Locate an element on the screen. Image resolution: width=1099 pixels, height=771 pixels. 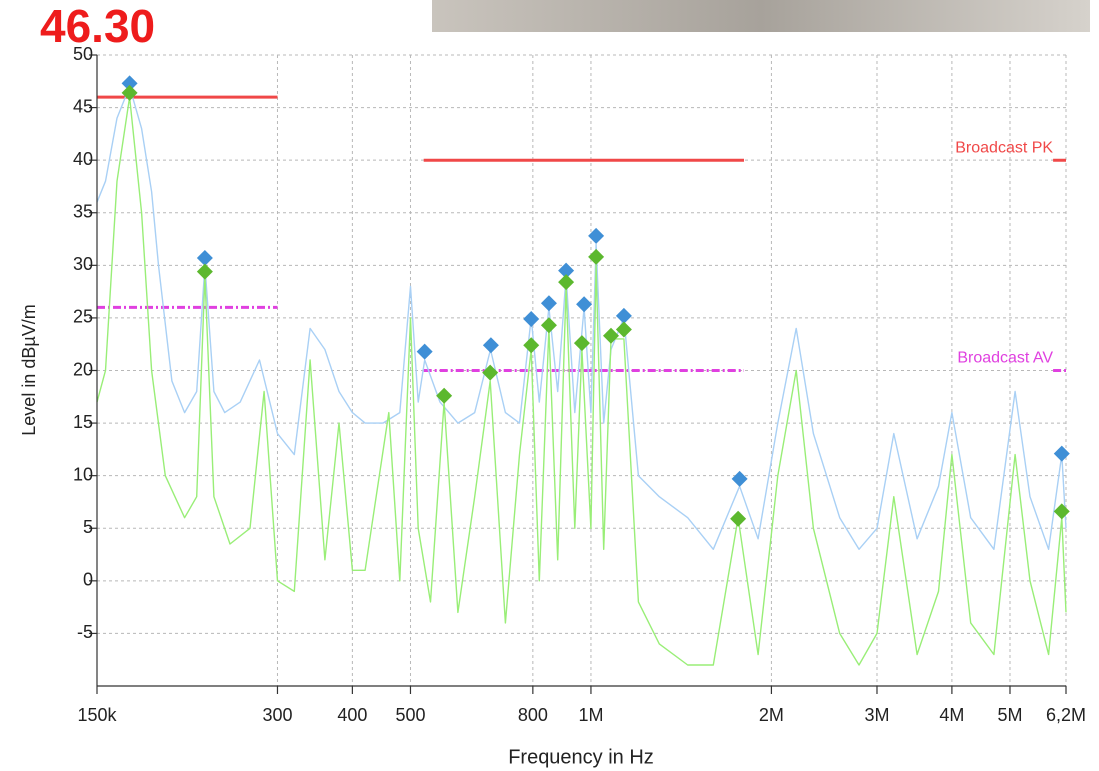
chart-title: 46.30 is located at coordinates (97, 26).